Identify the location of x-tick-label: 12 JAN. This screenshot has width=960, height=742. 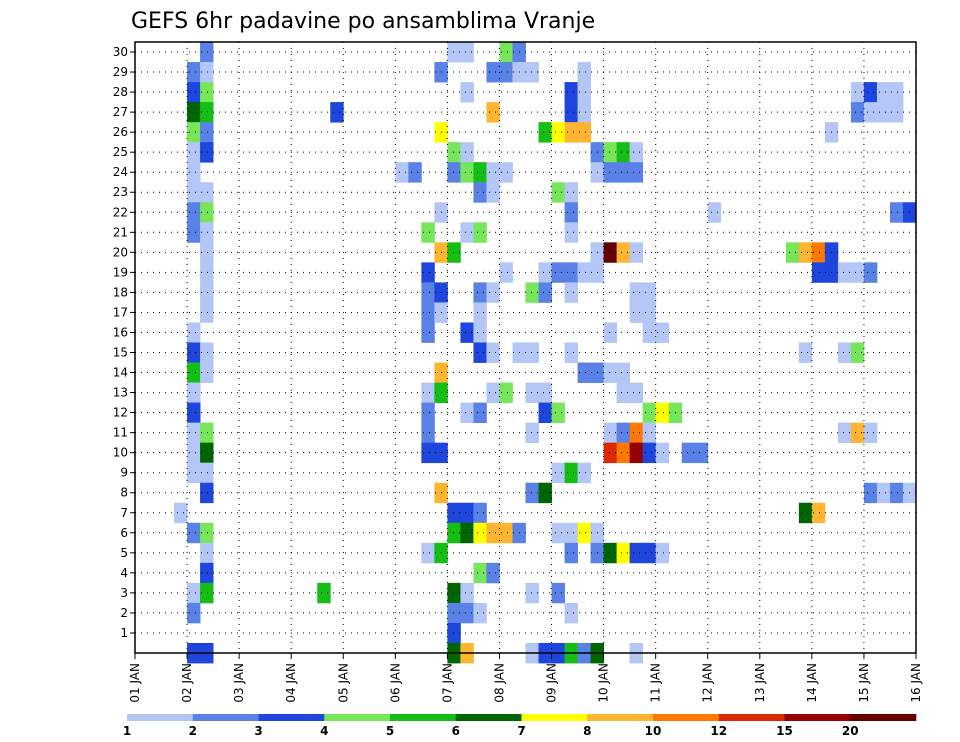
(708, 683).